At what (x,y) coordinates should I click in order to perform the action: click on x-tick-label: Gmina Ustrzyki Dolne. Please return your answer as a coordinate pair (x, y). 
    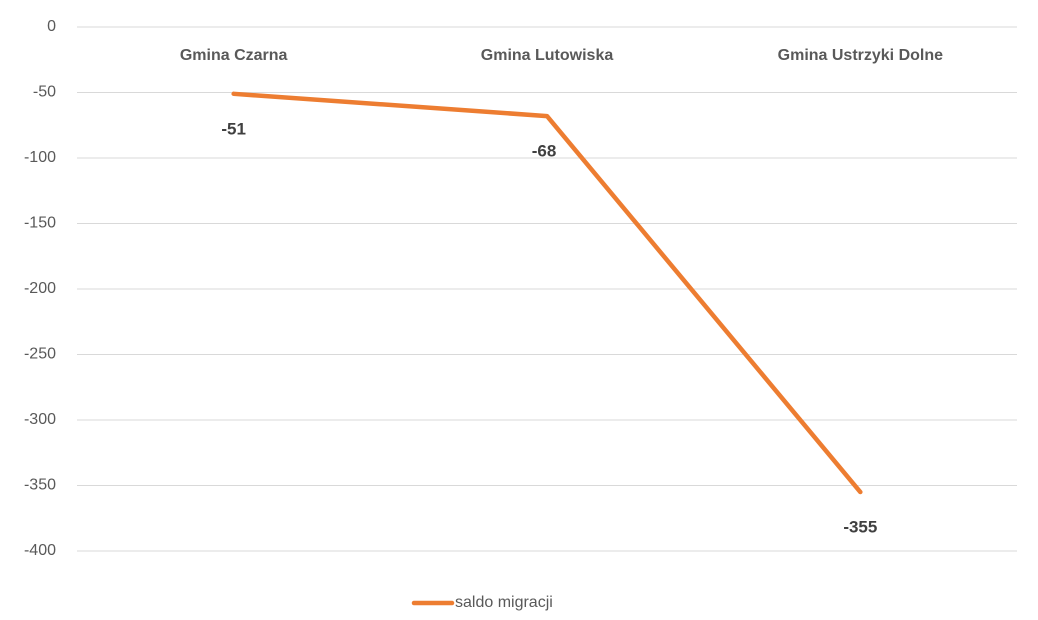
    Looking at the image, I should click on (860, 55).